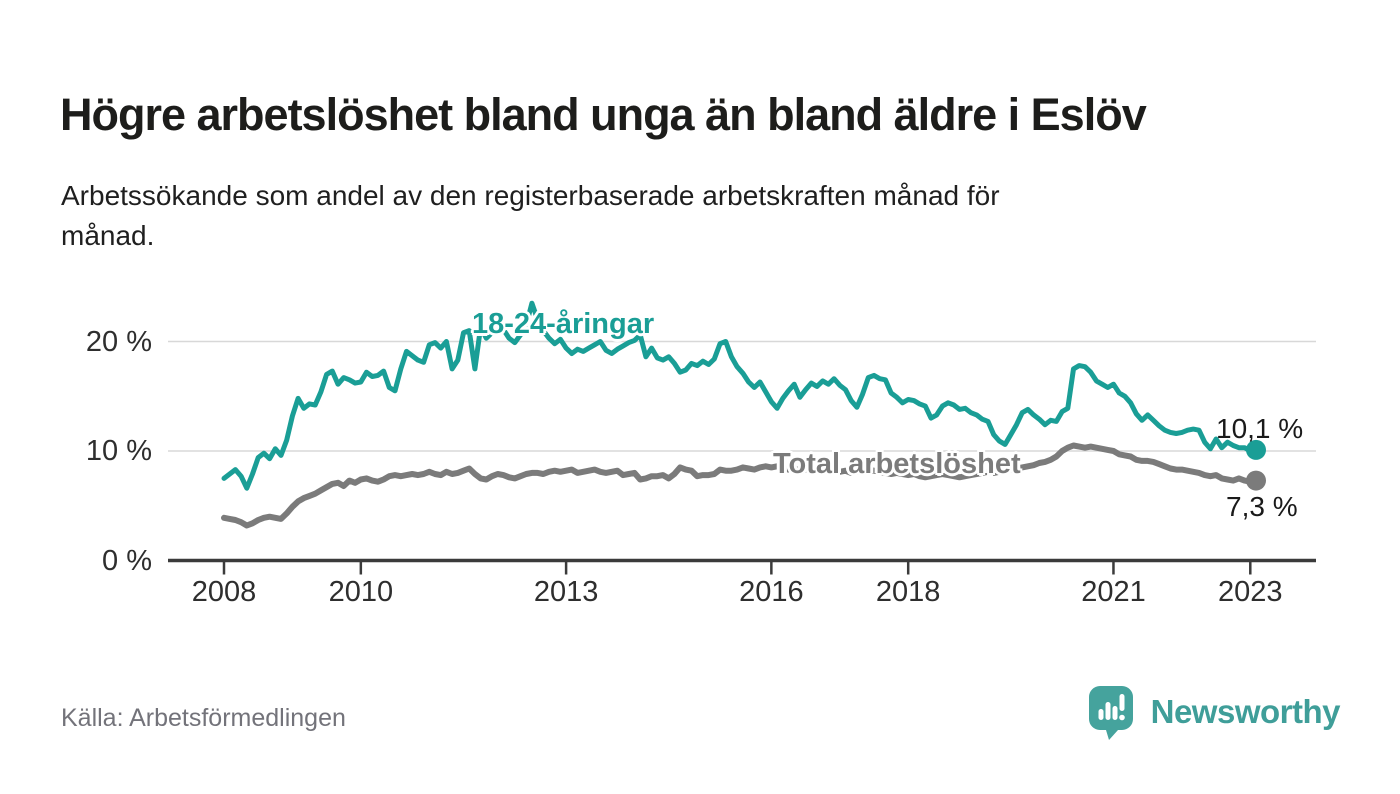 This screenshot has height=794, width=1400. What do you see at coordinates (563, 324) in the screenshot?
I see `series-label-young: 18-24-åringar` at bounding box center [563, 324].